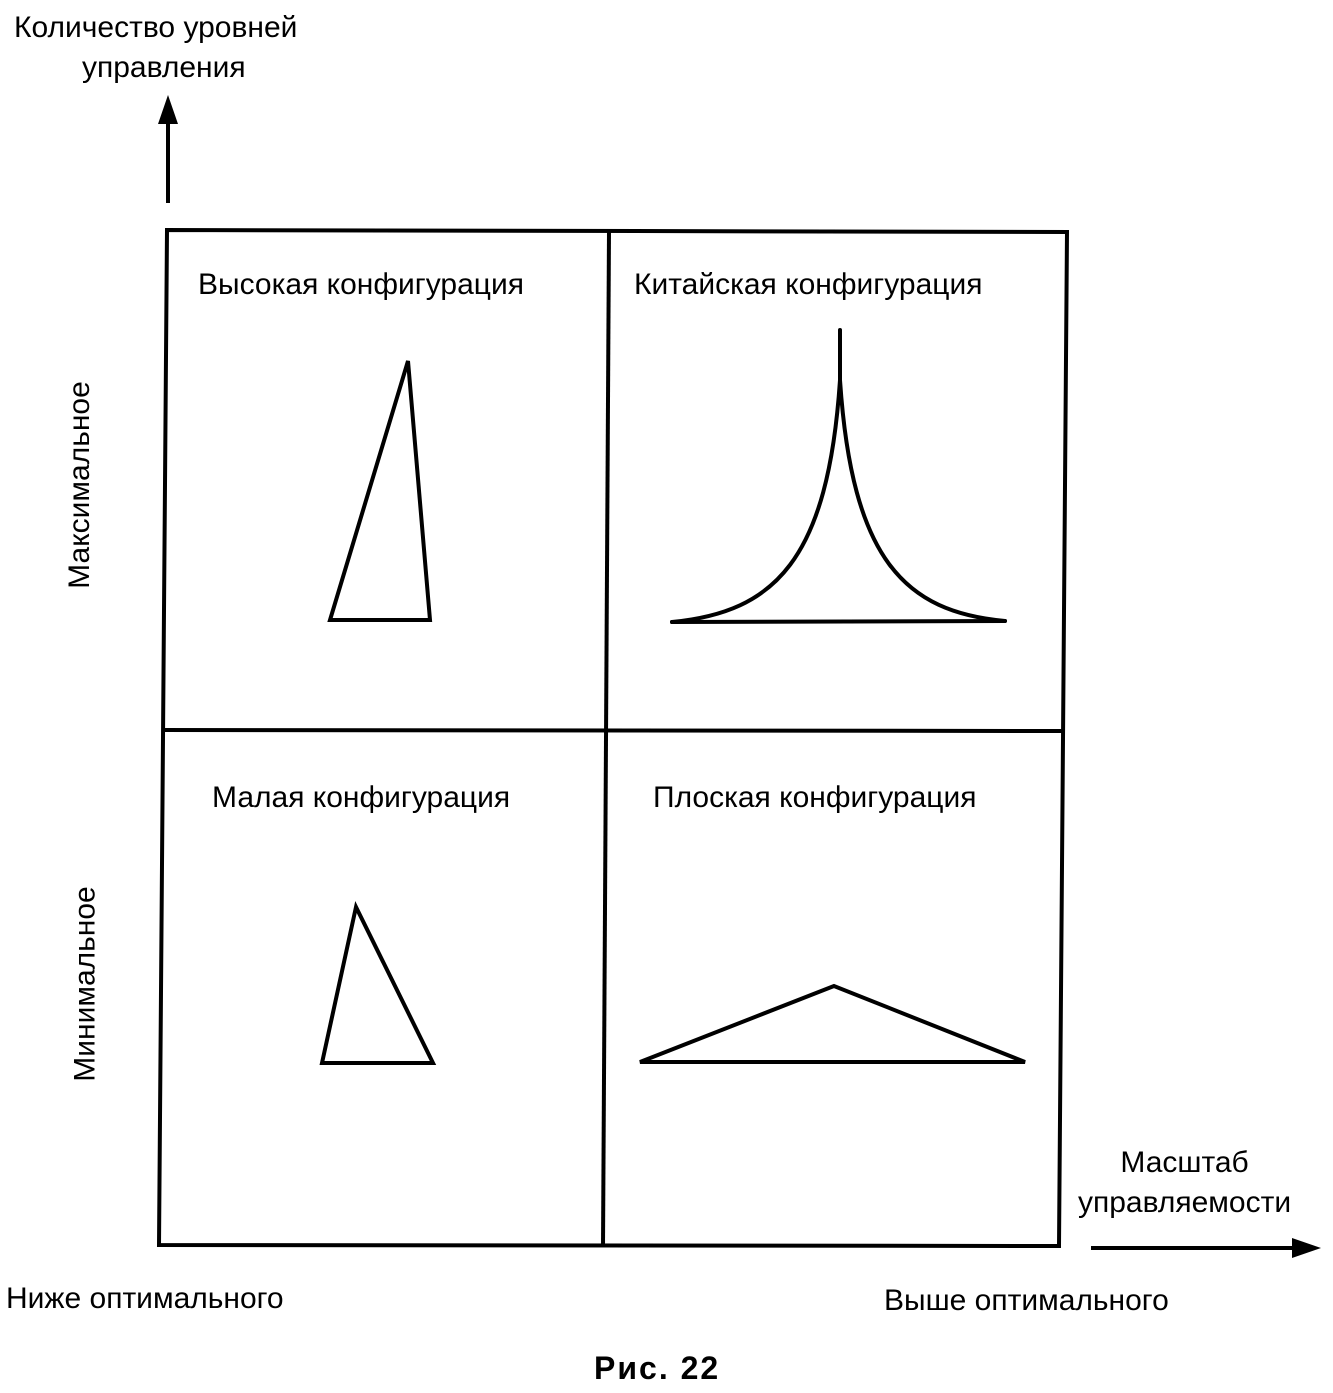 This screenshot has width=1333, height=1393. What do you see at coordinates (613, 730) in the screenshot?
I see `matrix-horizontal-divider` at bounding box center [613, 730].